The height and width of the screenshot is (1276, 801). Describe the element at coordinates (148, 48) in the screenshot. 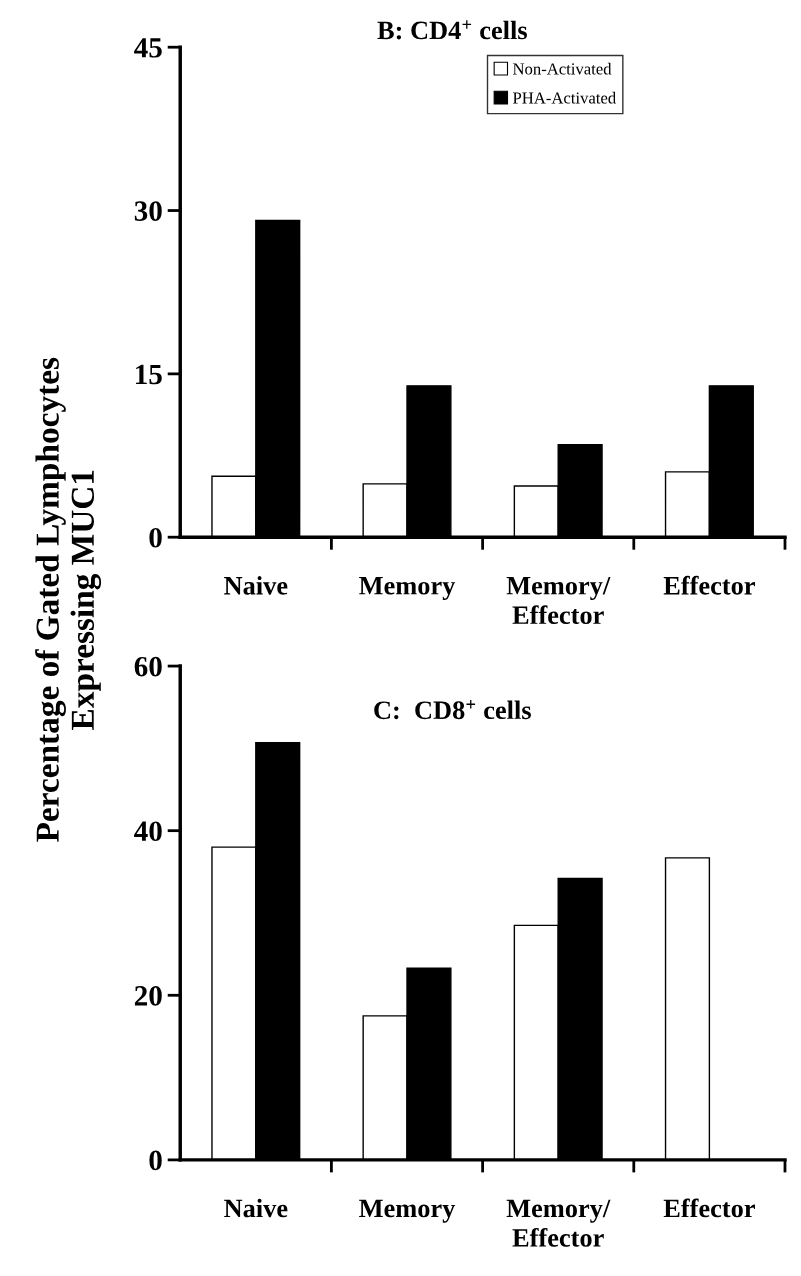

I see `y-tick-label: 45` at that location.